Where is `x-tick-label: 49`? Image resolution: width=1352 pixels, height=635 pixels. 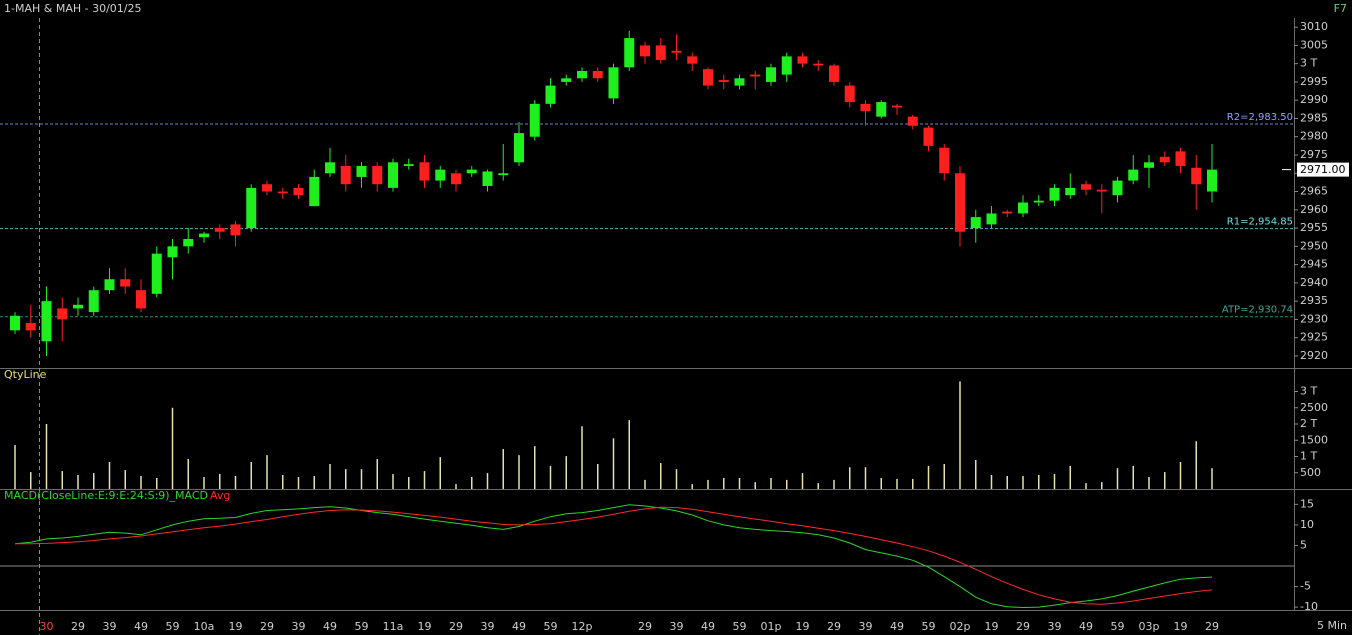
x-tick-label: 49 is located at coordinates (1086, 626).